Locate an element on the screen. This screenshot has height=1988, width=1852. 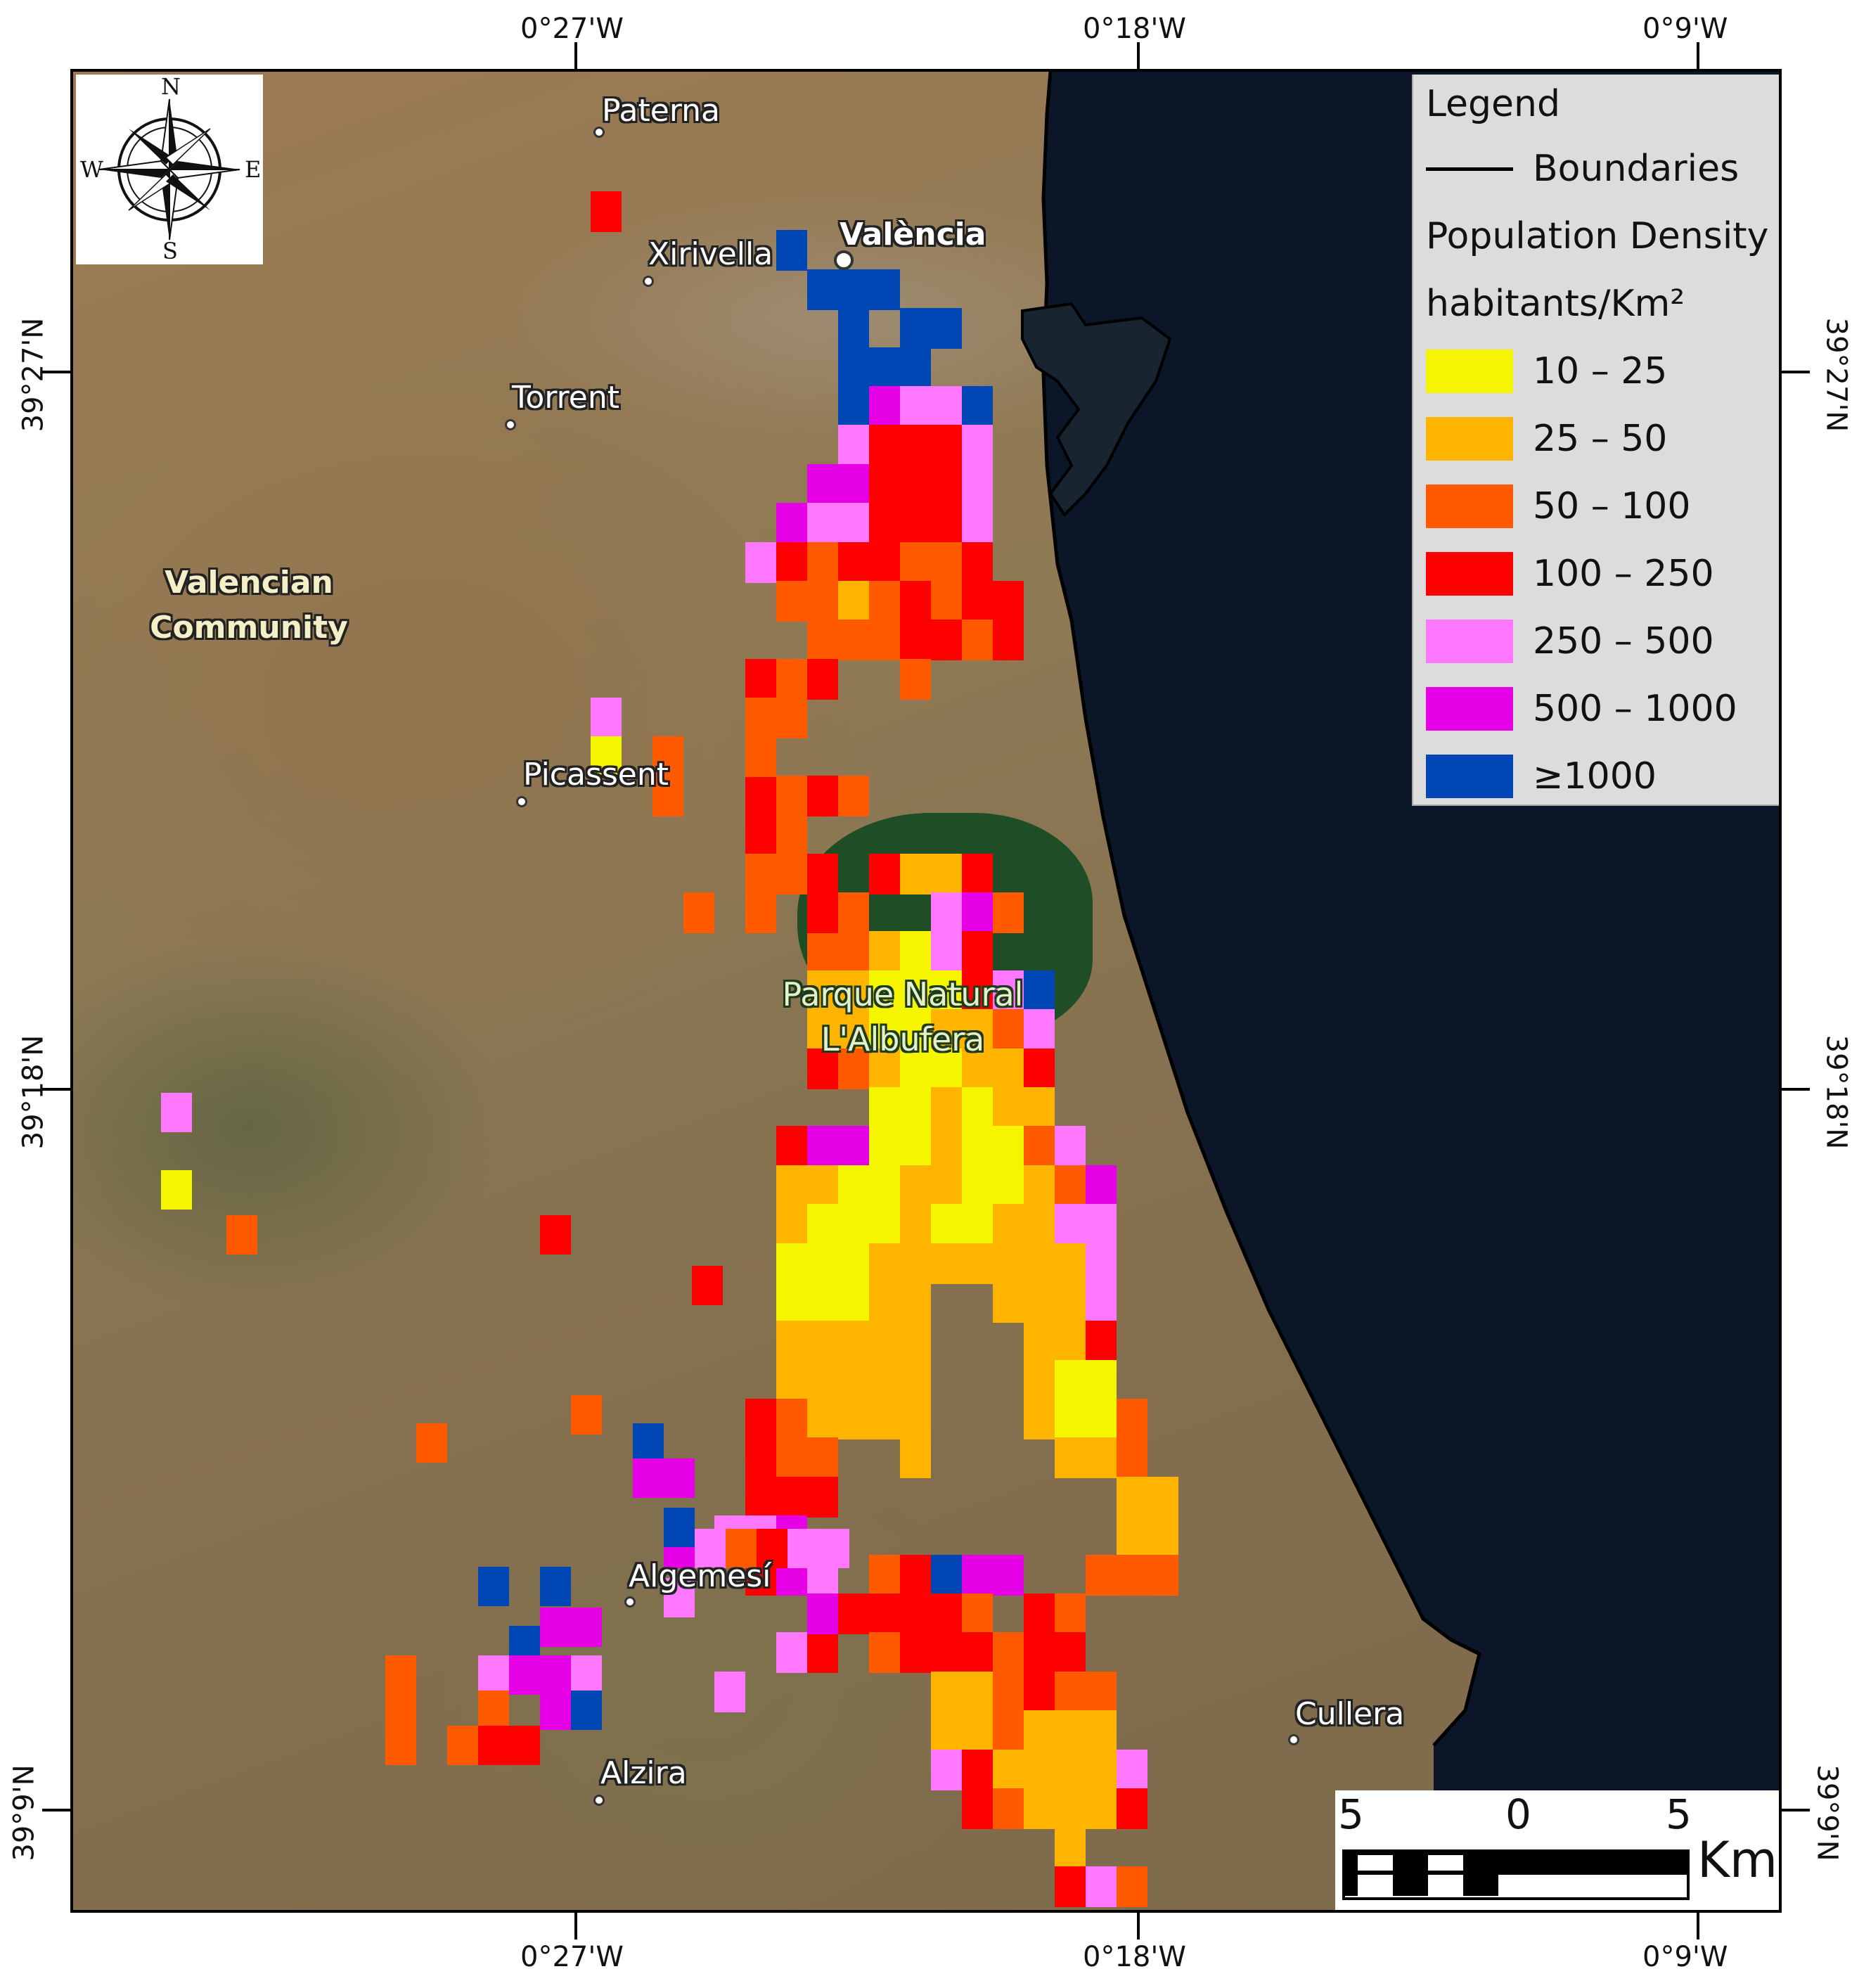
lat-label-right-2: 39°18'N is located at coordinates (1836, 1092).